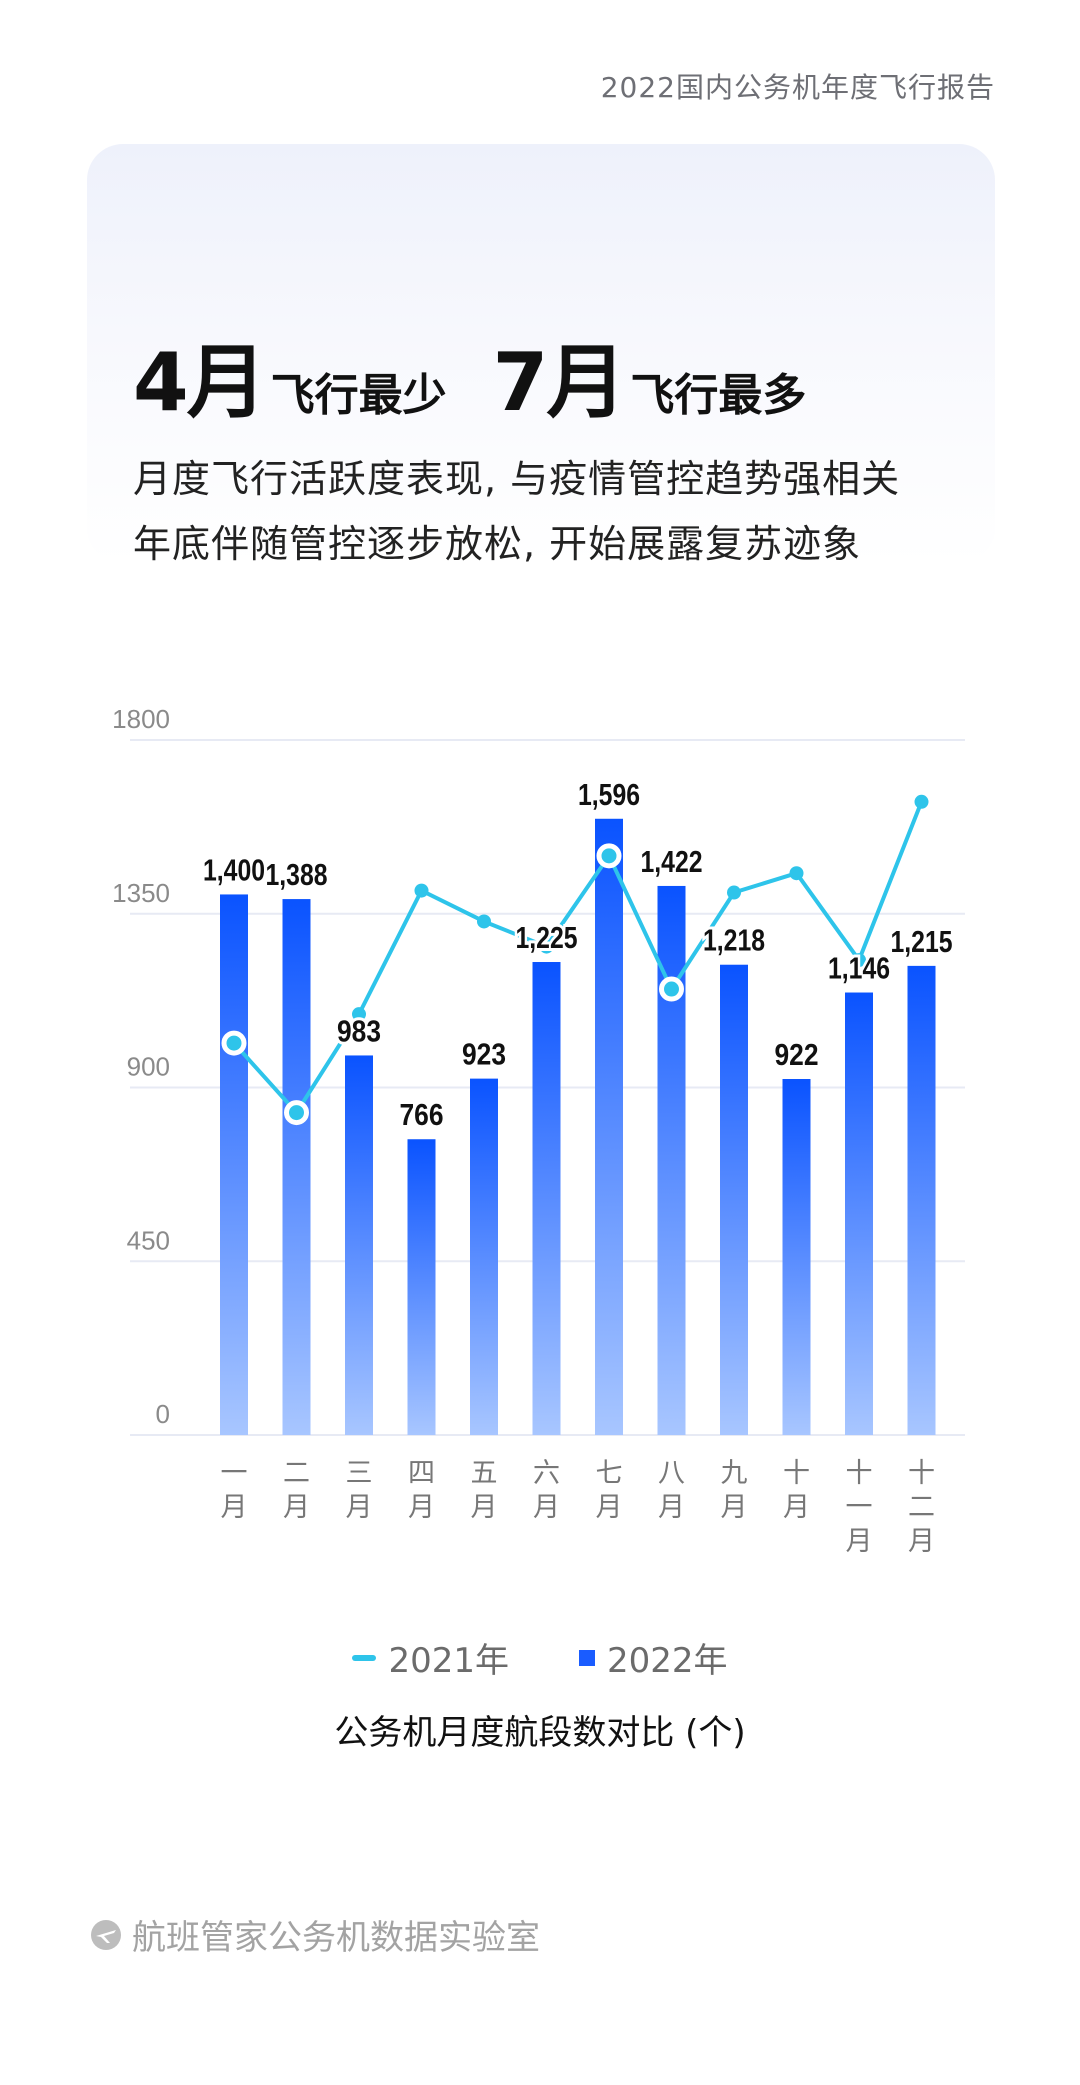  I want to click on x-tick-label: 九月, so click(734, 1490).